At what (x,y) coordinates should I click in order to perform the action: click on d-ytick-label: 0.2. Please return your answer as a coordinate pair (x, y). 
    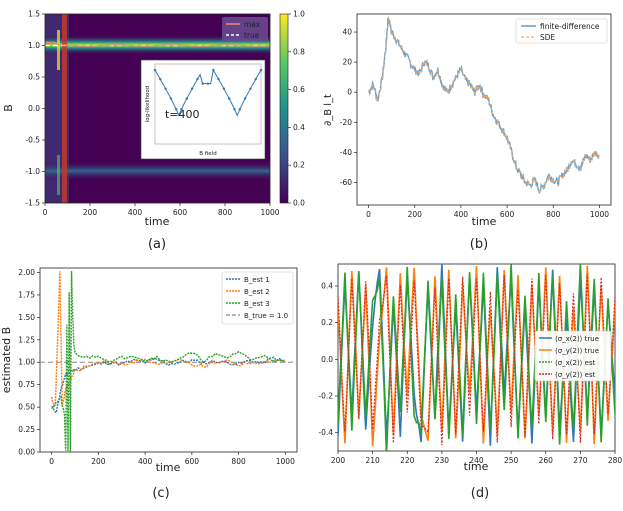
    Looking at the image, I should click on (327, 322).